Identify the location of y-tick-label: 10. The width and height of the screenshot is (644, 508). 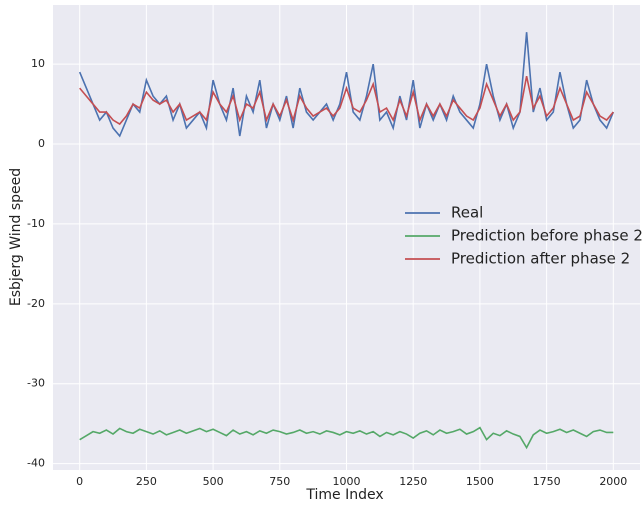
(38, 63).